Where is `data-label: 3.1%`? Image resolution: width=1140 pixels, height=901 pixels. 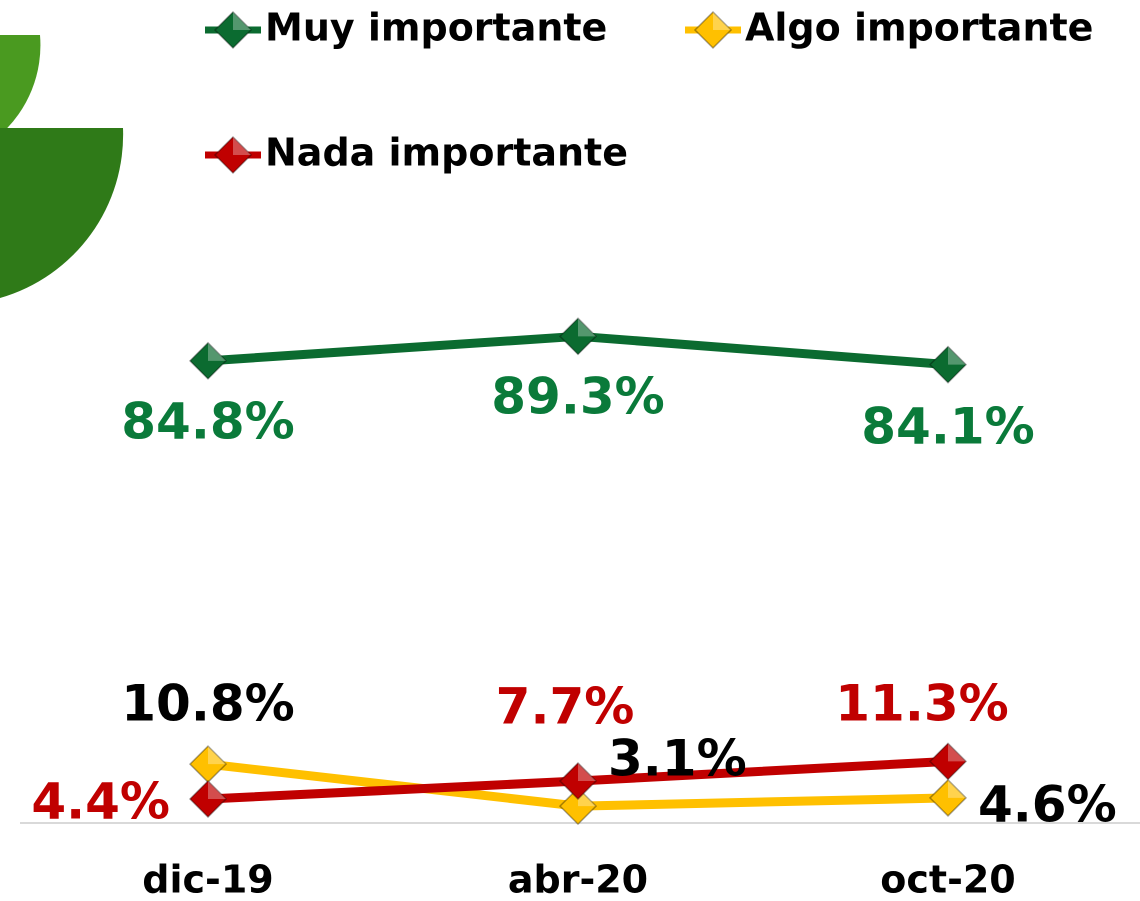 data-label: 3.1% is located at coordinates (677, 759).